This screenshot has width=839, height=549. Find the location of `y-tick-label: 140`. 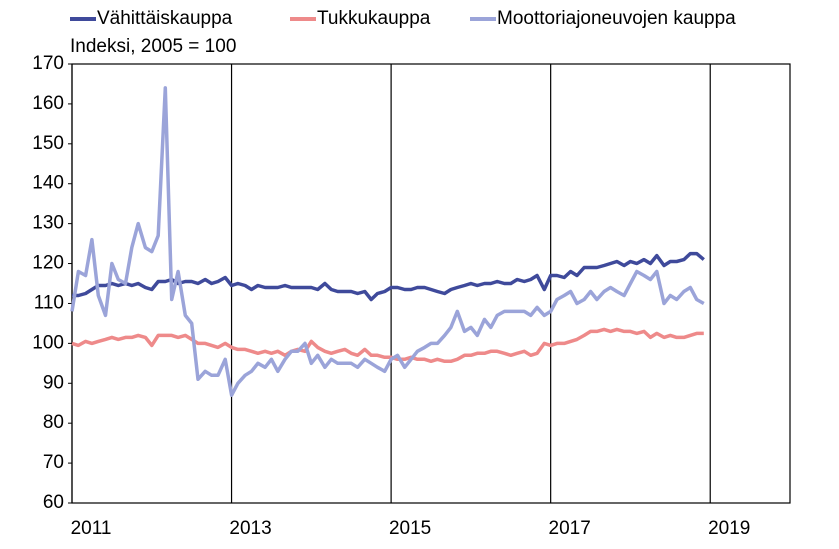

y-tick-label: 140 is located at coordinates (48, 183).